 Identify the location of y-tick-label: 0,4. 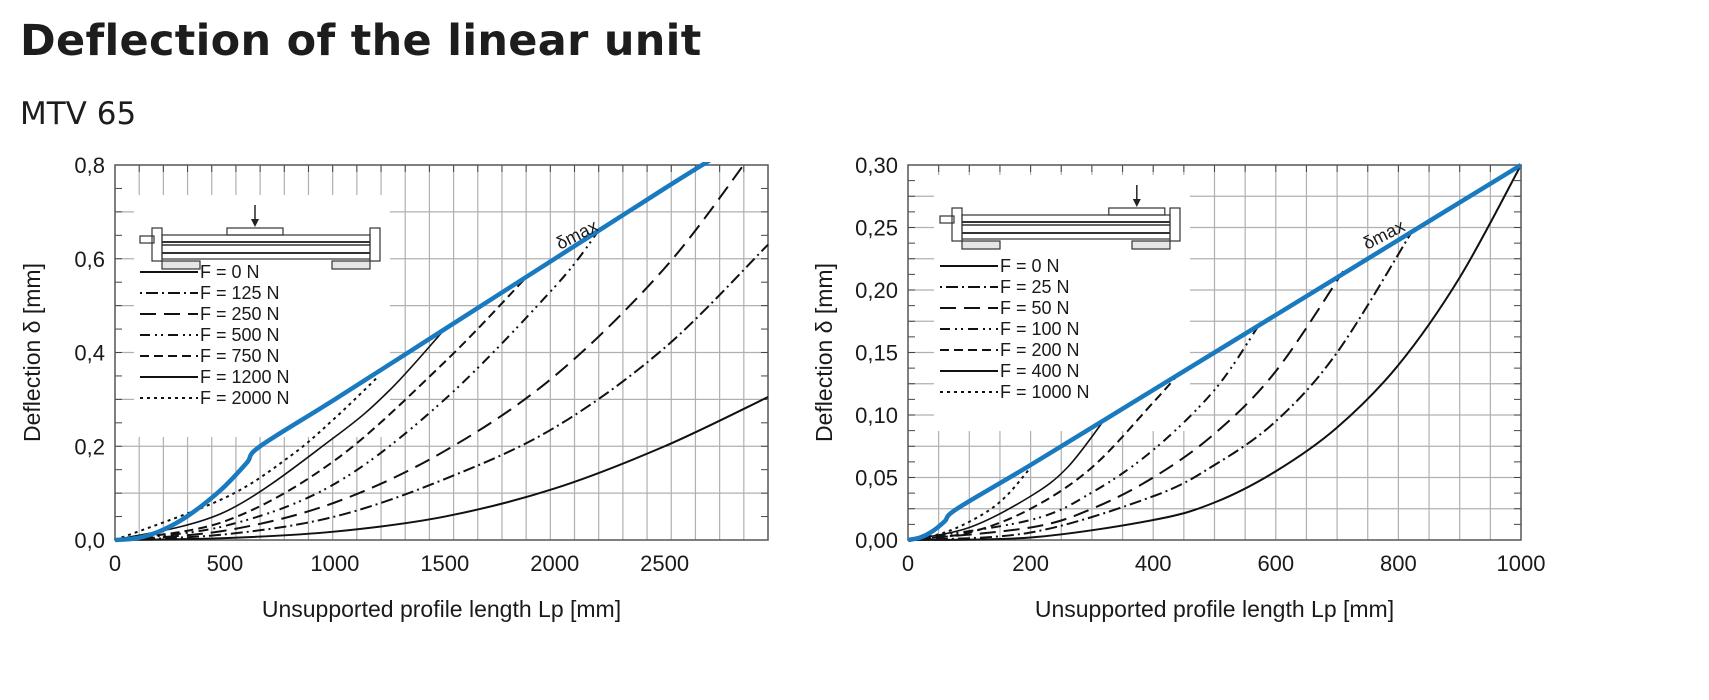
(89, 353).